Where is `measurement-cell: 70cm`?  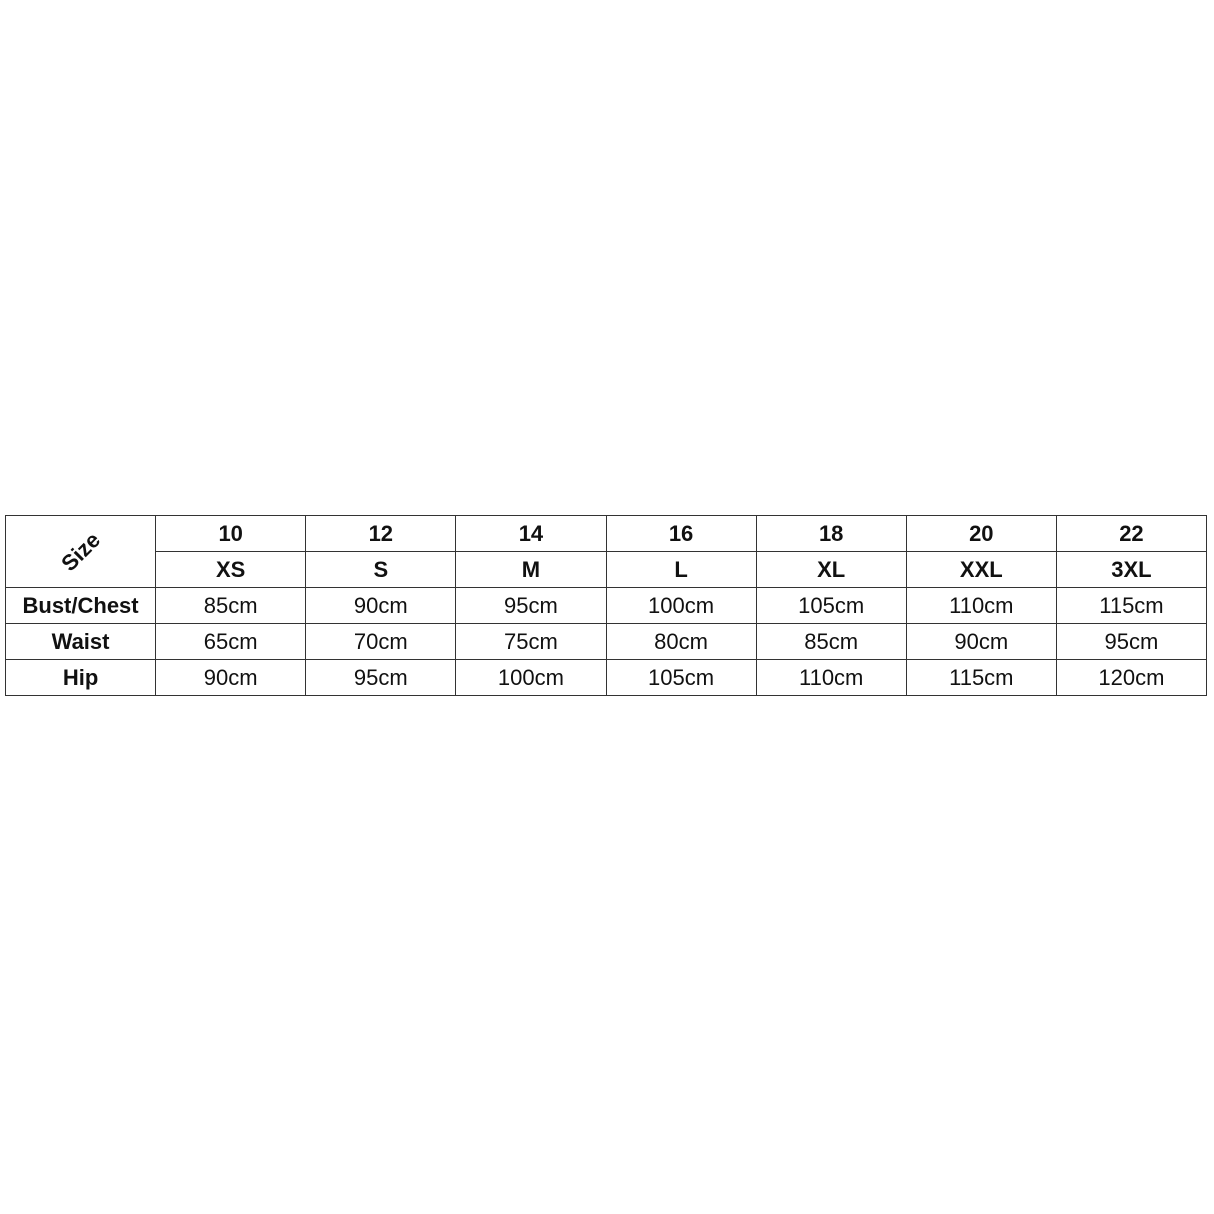 measurement-cell: 70cm is located at coordinates (381, 641).